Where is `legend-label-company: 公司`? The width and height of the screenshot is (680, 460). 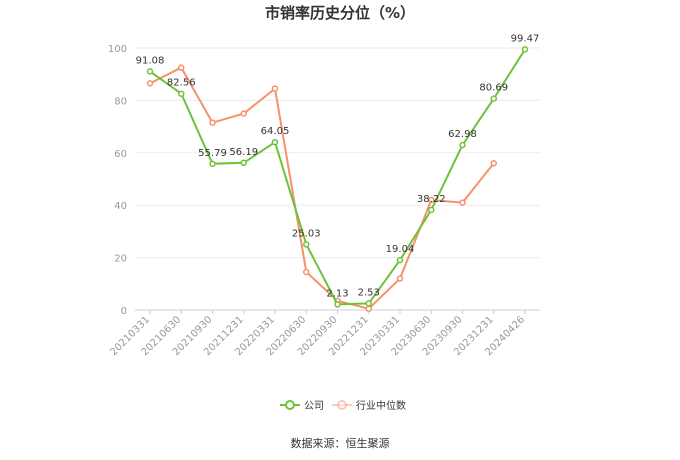 legend-label-company: 公司 is located at coordinates (314, 406).